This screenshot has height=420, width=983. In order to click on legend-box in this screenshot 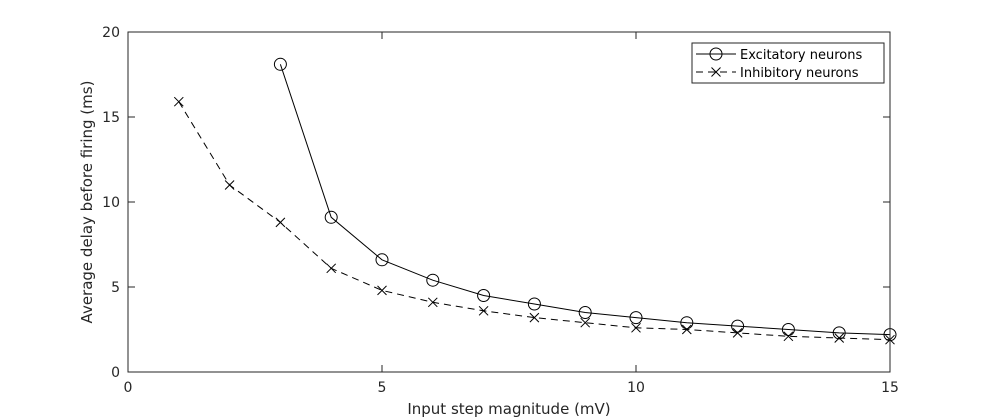, I will do `click(788, 63)`.